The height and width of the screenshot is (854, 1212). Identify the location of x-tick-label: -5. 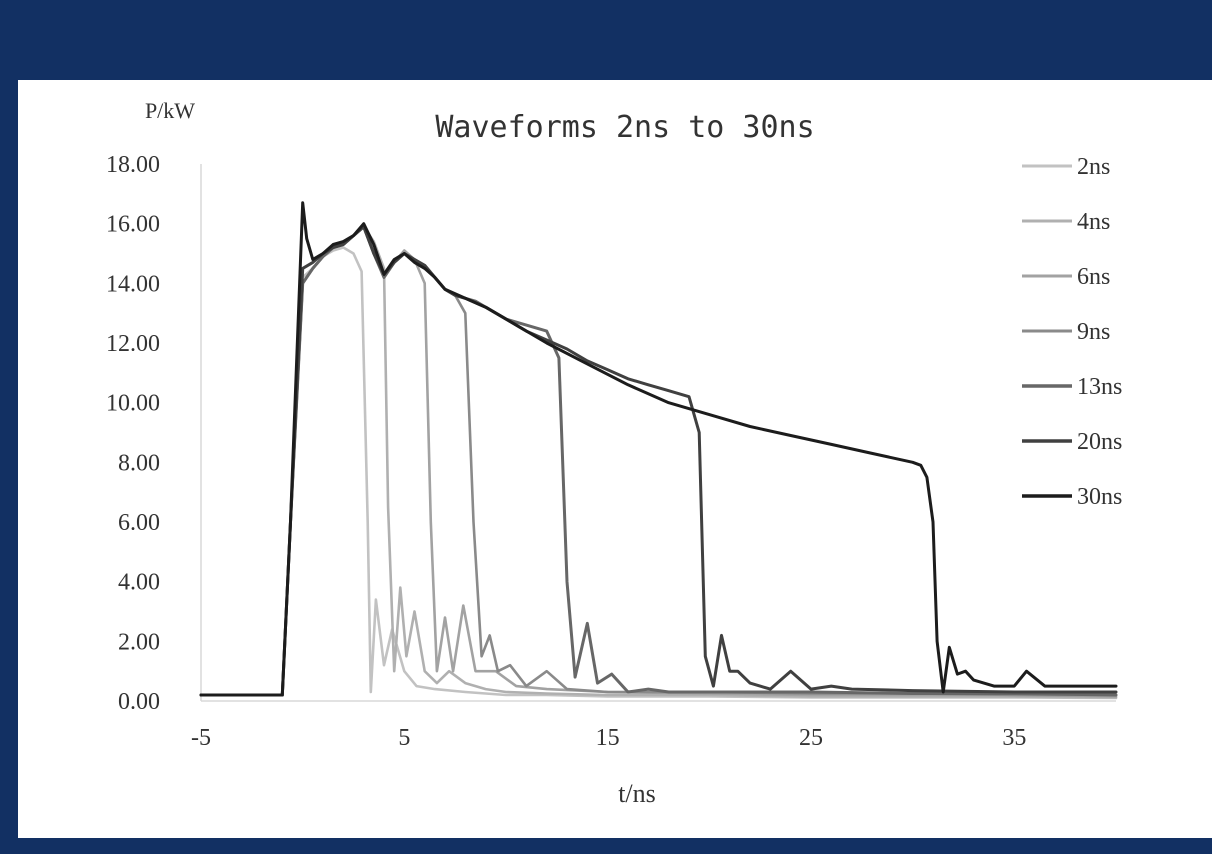
(201, 738).